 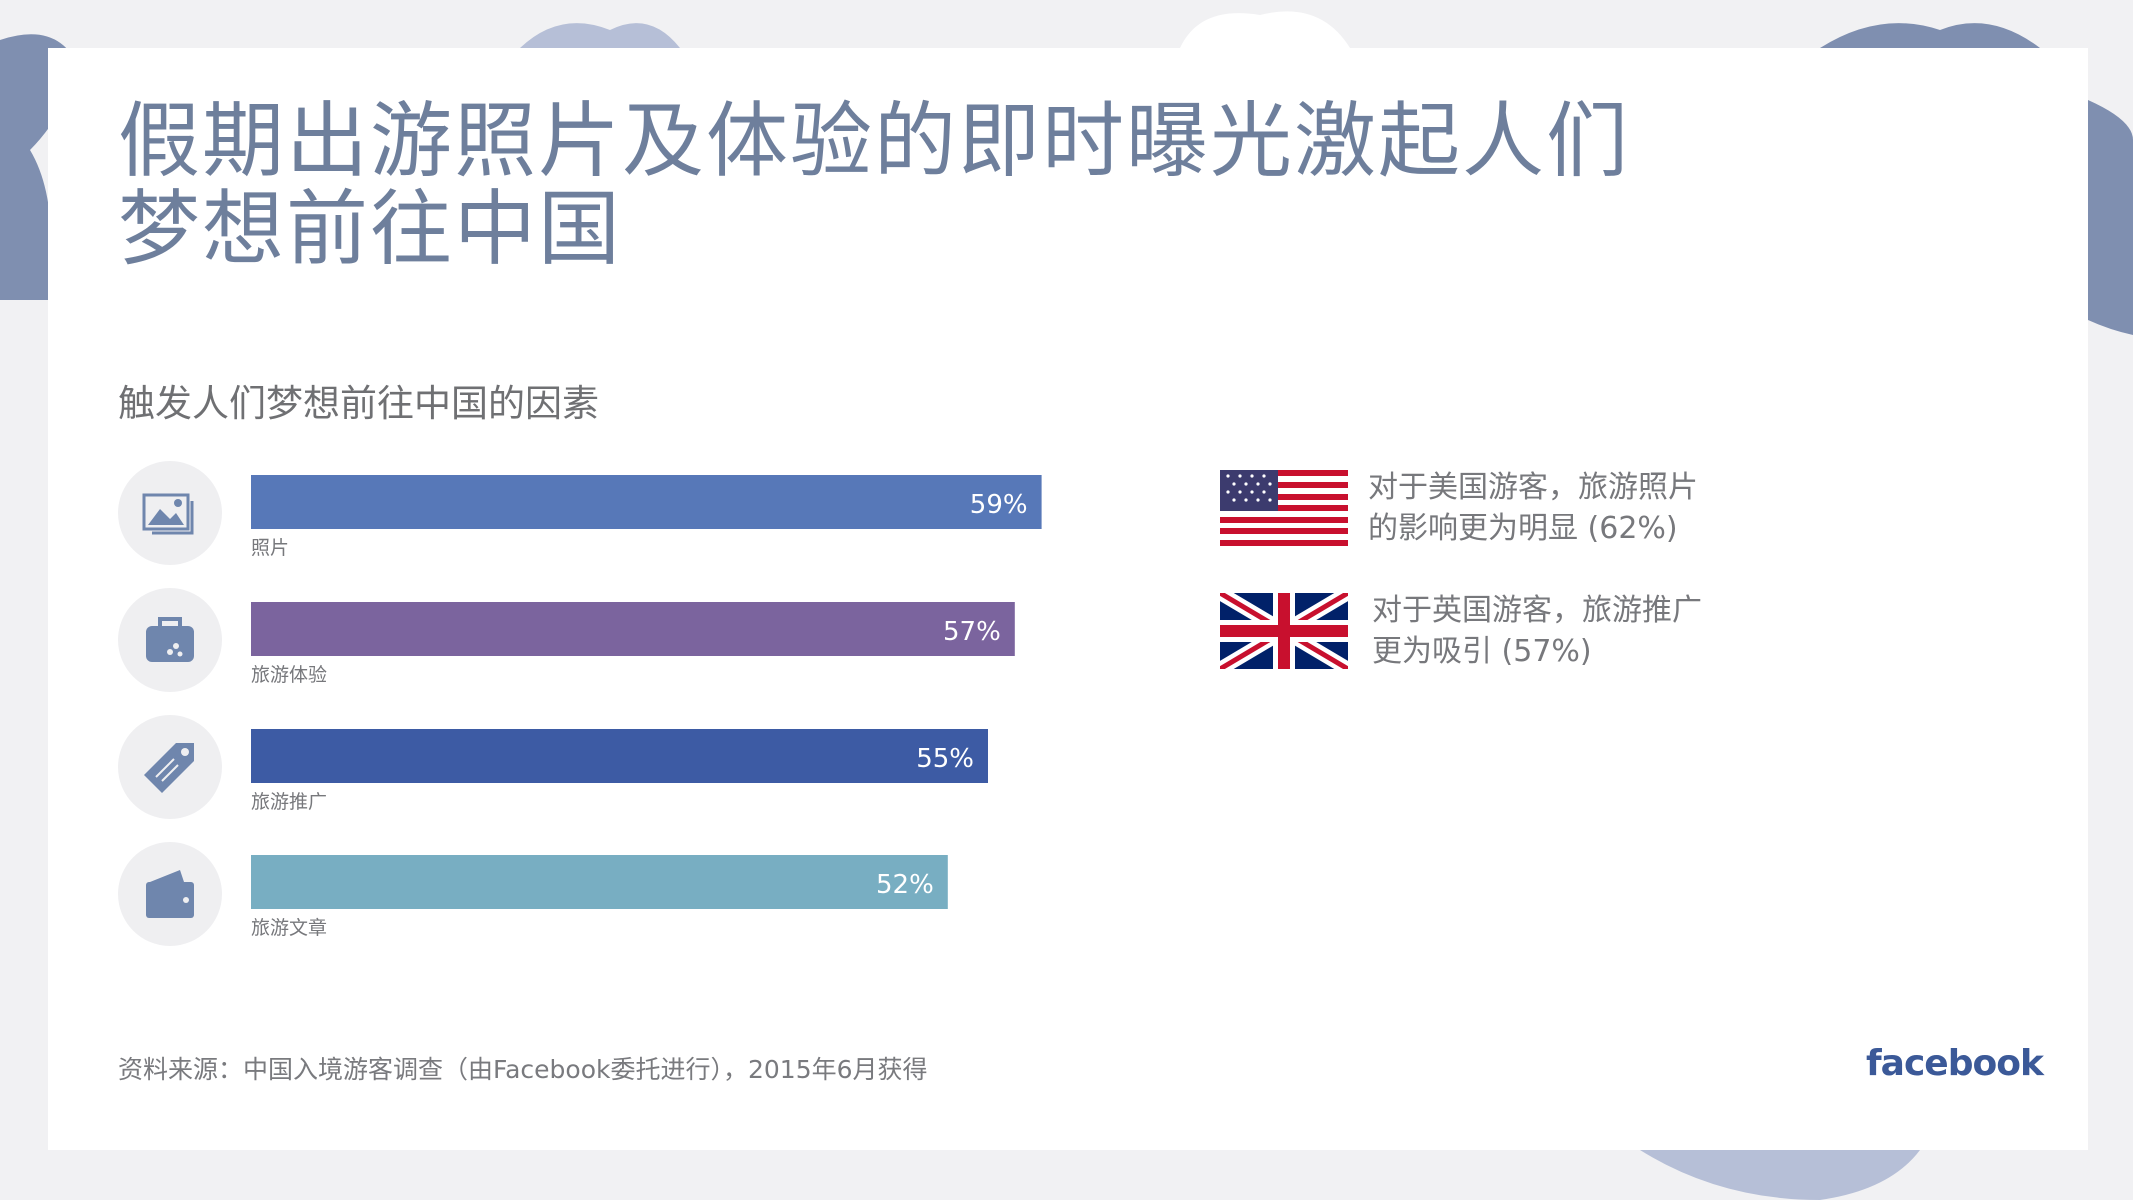 I want to click on us-note-line-2: 的影响更为明显 (62%), so click(x=1523, y=528).